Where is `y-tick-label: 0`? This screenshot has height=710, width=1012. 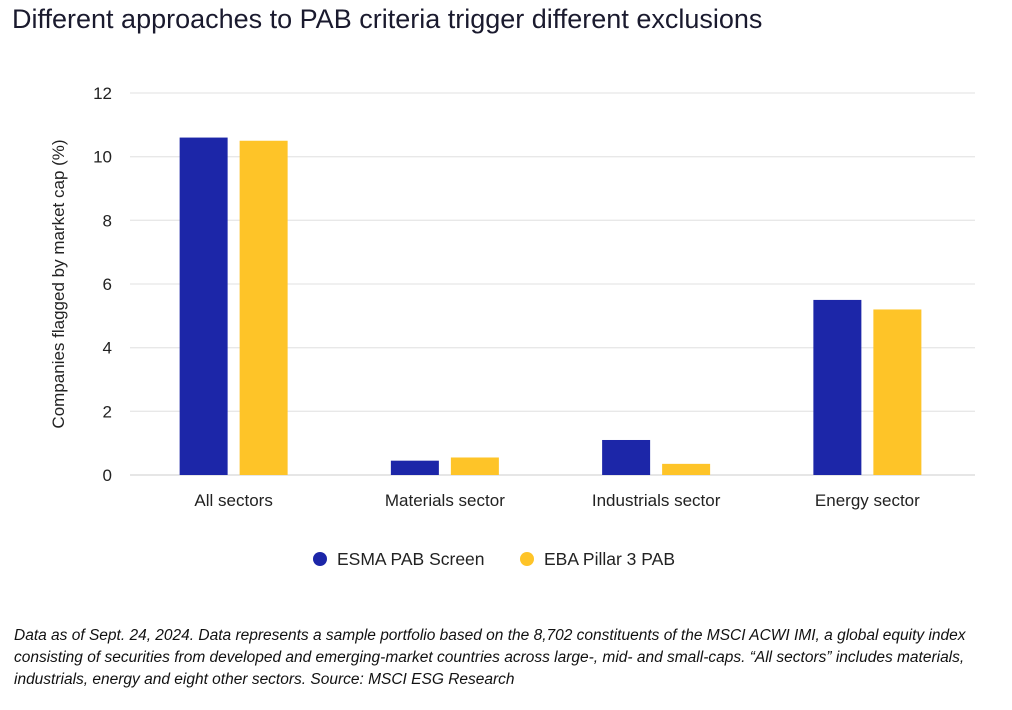
y-tick-label: 0 is located at coordinates (107, 475).